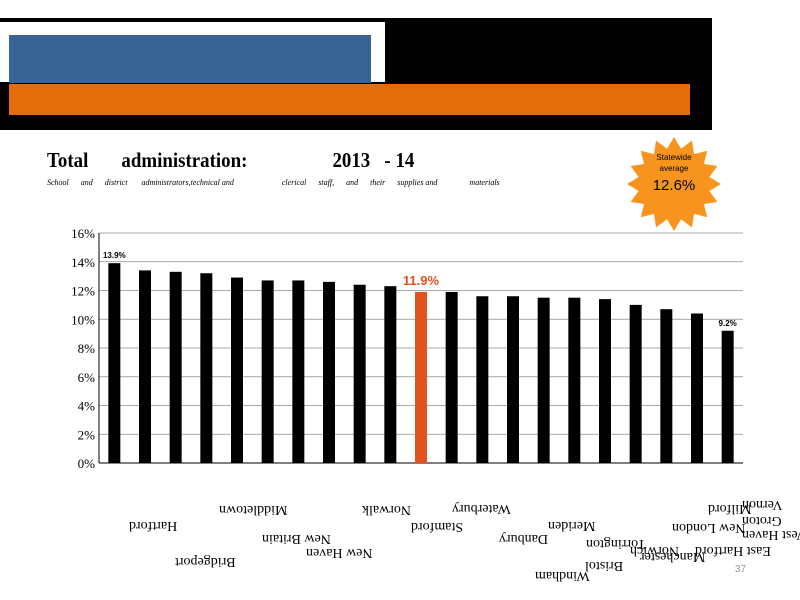  What do you see at coordinates (87, 406) in the screenshot?
I see `y-tick-label: 4%` at bounding box center [87, 406].